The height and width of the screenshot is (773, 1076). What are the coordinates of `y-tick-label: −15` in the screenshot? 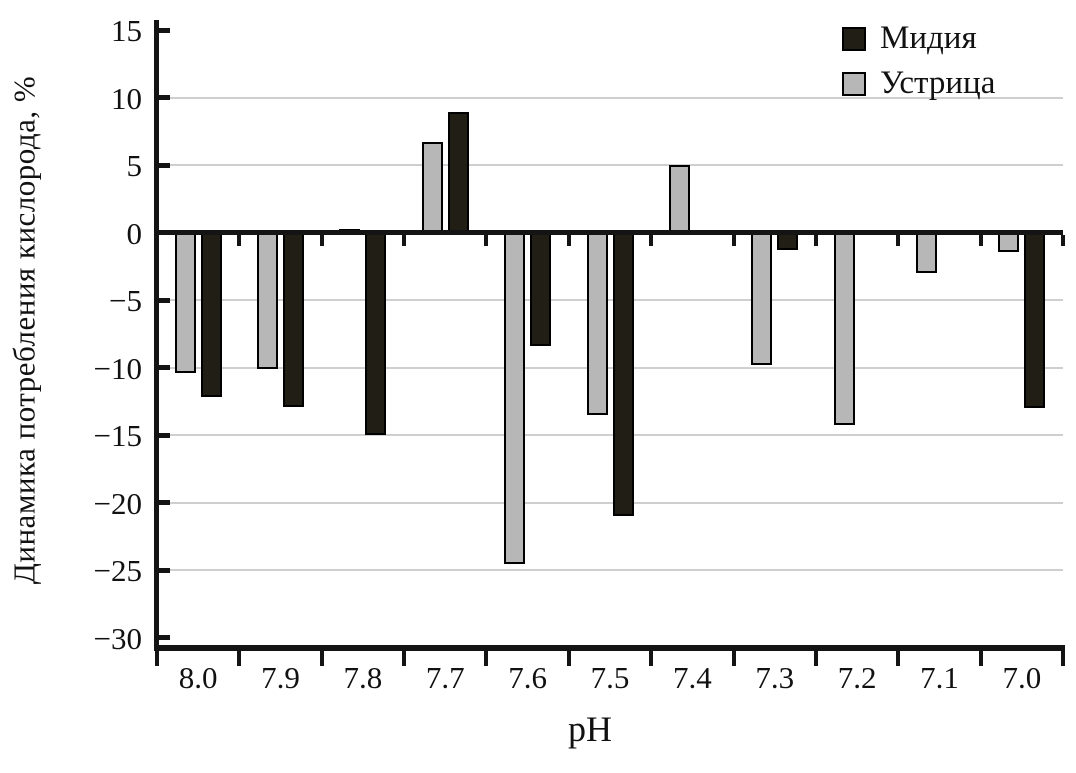 It's located at (117, 436).